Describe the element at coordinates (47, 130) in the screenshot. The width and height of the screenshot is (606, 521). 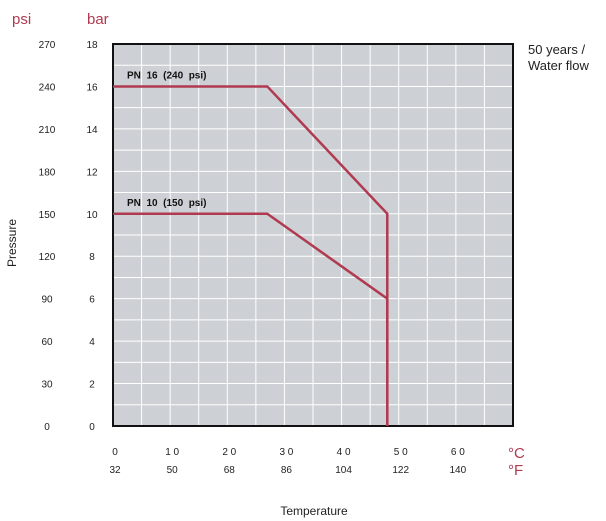
I see `y-tick-label-psi: 210` at that location.